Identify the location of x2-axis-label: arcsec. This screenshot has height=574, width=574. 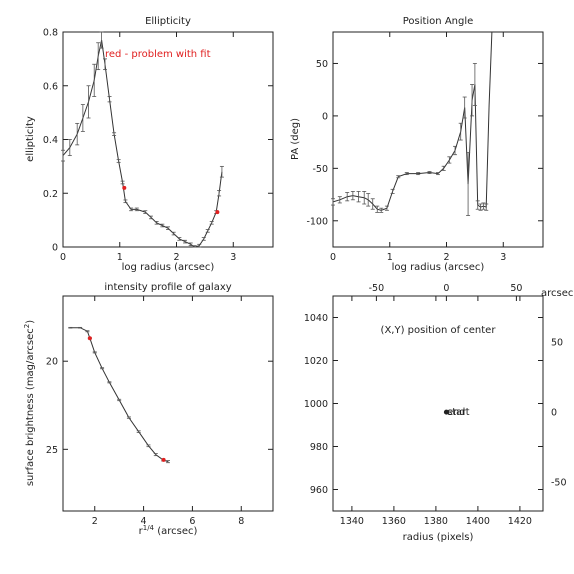
(557, 293).